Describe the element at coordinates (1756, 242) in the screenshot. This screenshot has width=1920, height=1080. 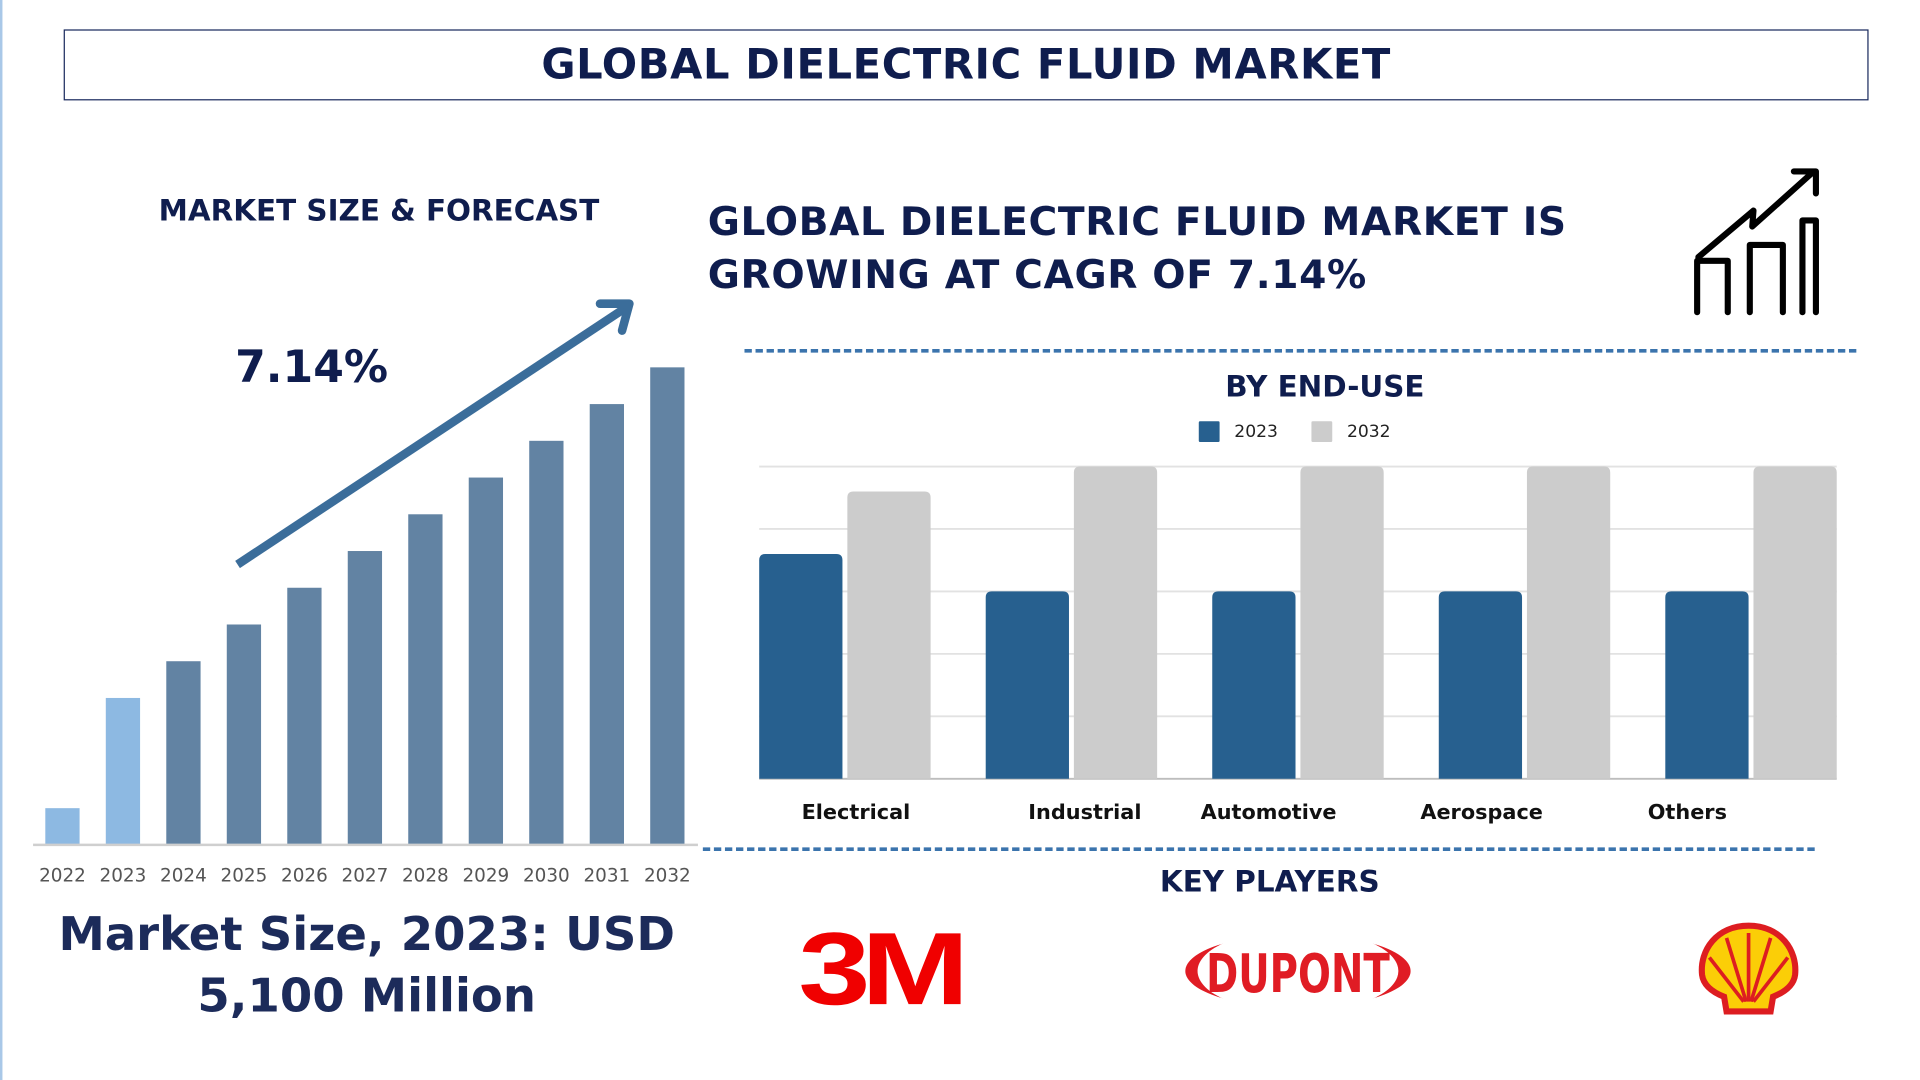
I see `growth-chart-icon` at that location.